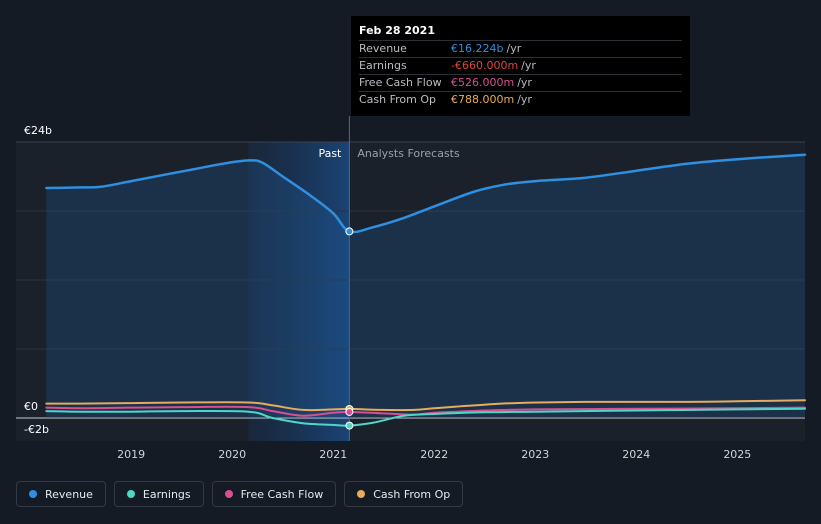 This screenshot has height=524, width=821. I want to click on series-line-cash-from-op, so click(425, 405).